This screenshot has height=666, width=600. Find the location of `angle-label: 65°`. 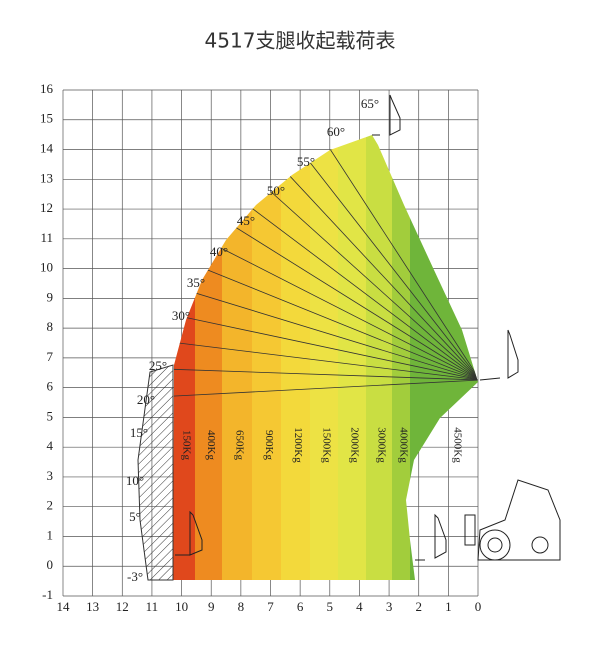

angle-label: 65° is located at coordinates (370, 103).